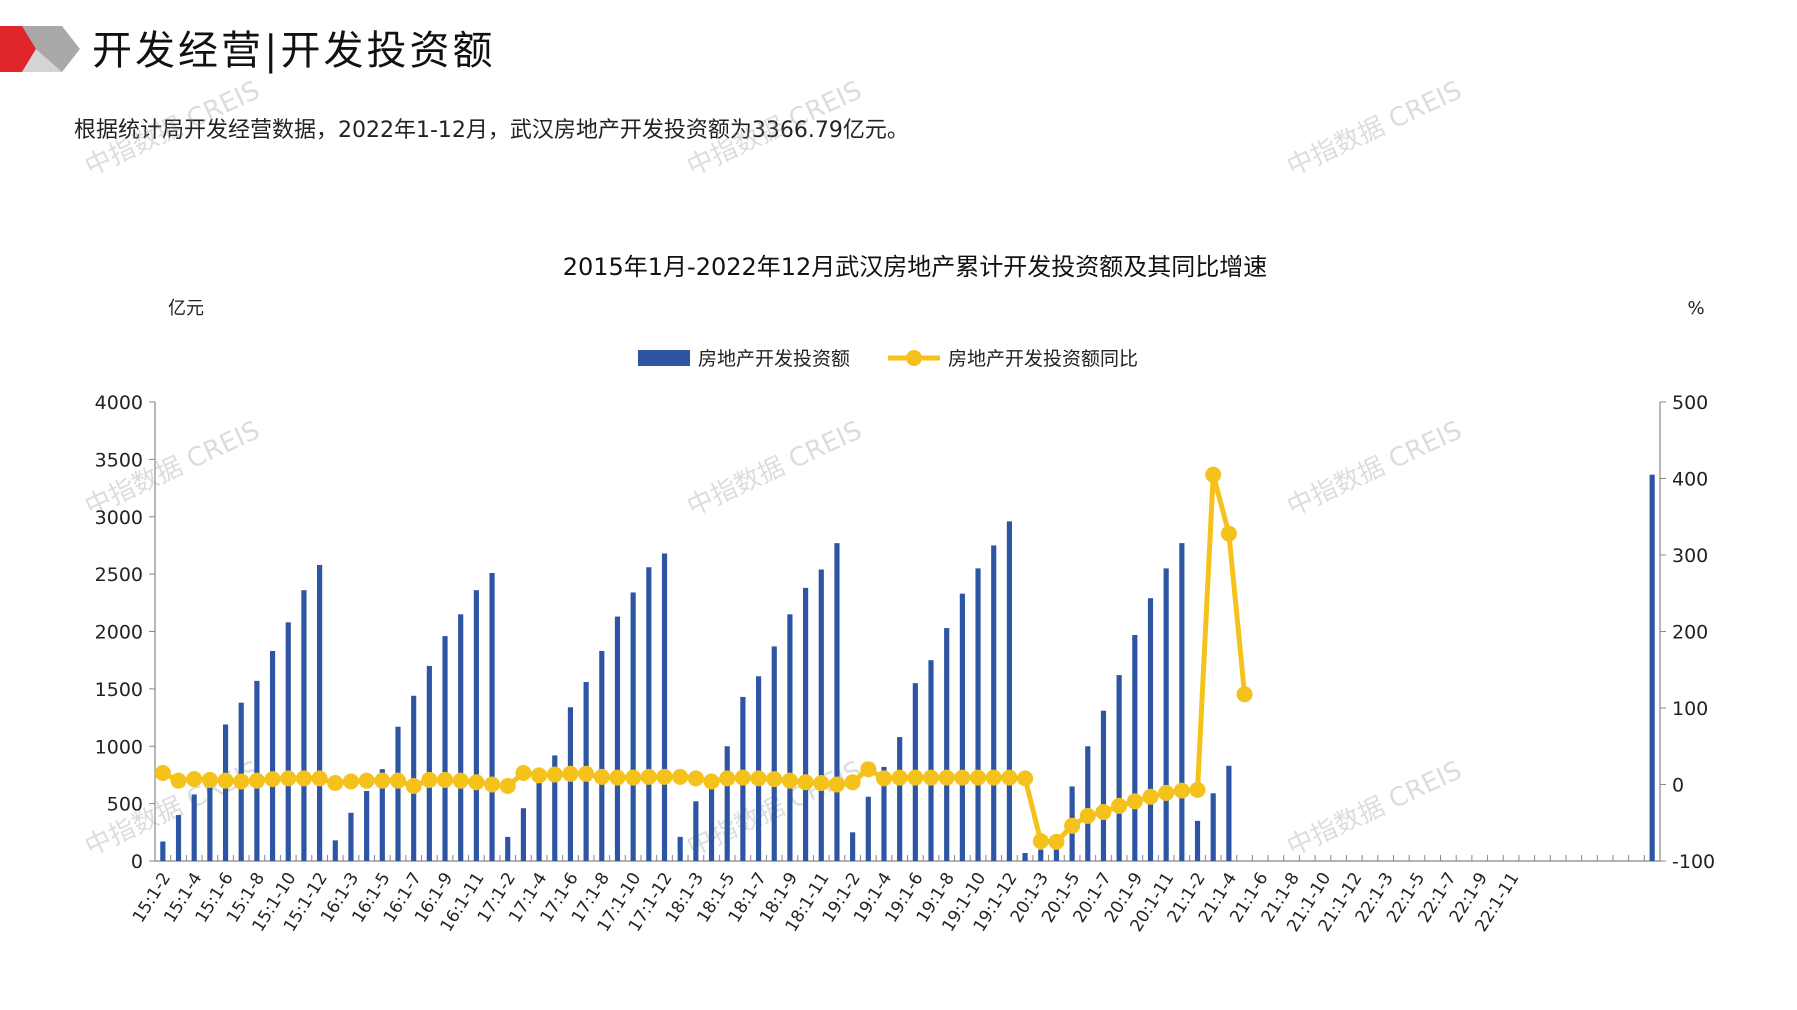 The width and height of the screenshot is (1797, 1010). I want to click on left-axis-tick-label: 2500, so click(119, 575).